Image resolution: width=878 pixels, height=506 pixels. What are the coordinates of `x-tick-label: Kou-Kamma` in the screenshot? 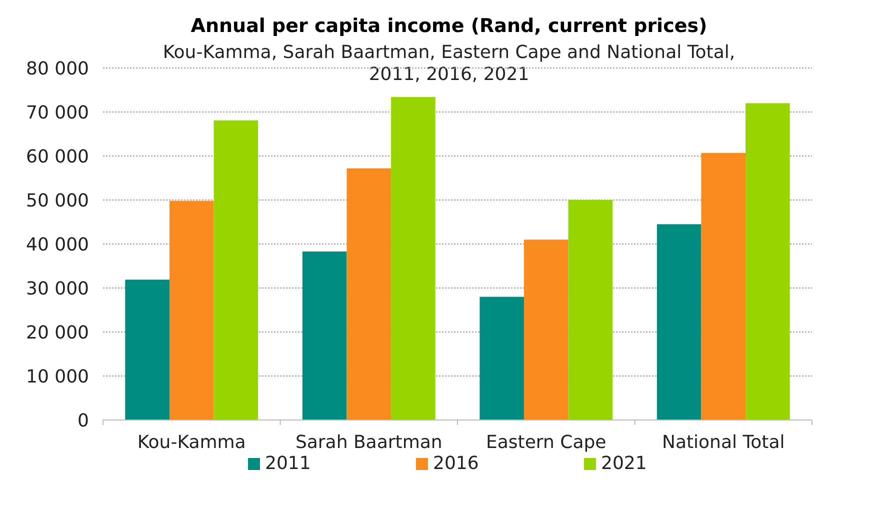 It's located at (191, 442).